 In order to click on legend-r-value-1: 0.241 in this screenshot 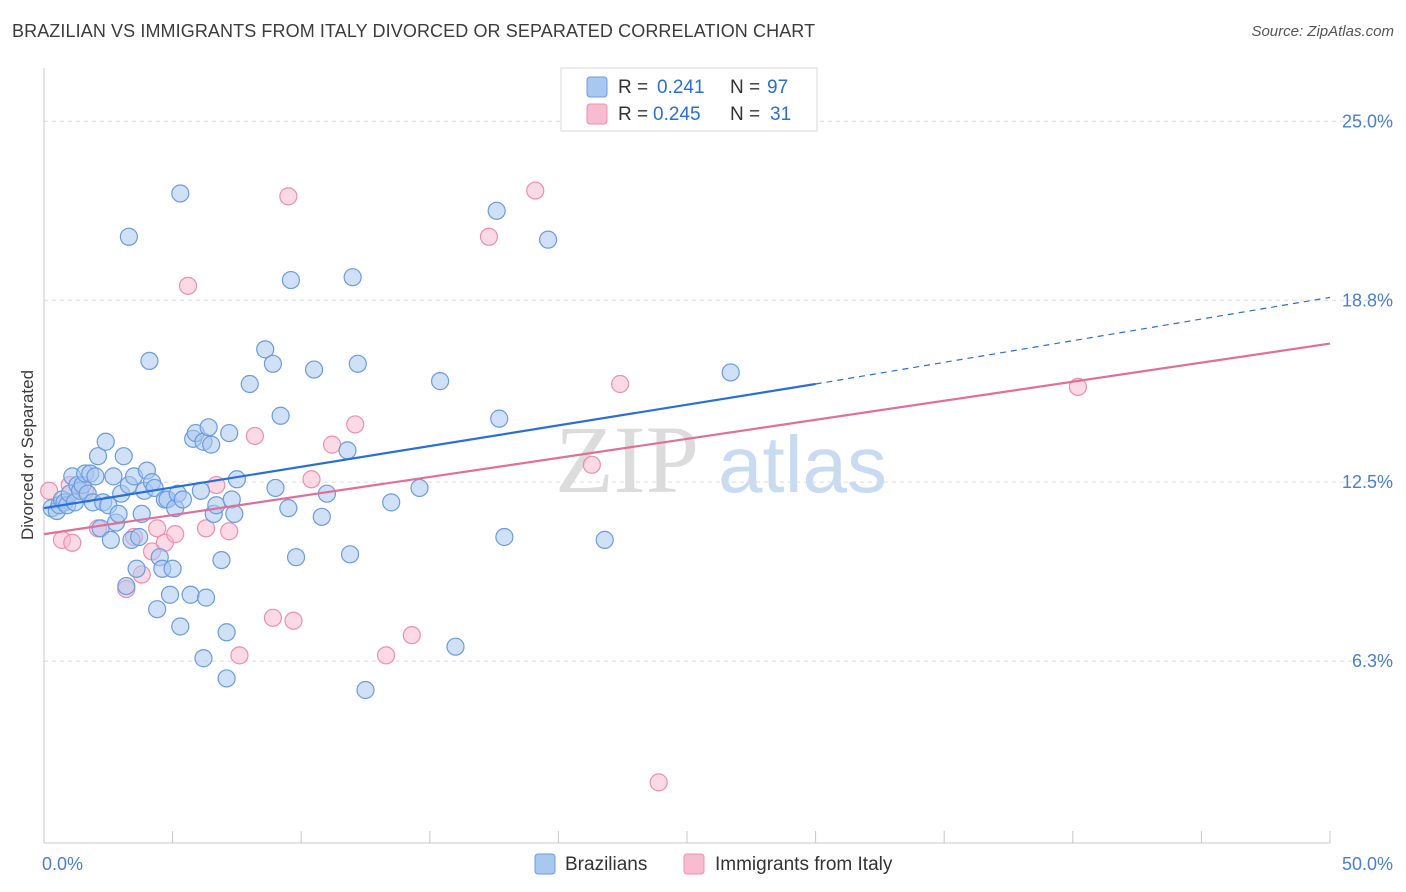, I will do `click(681, 87)`.